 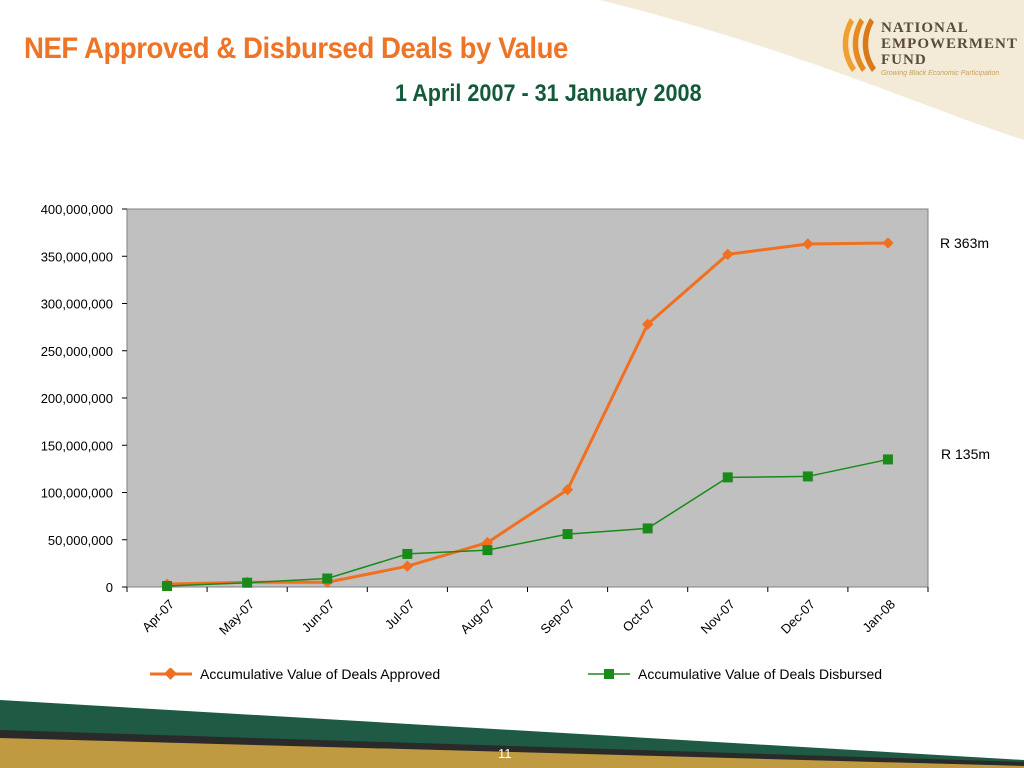 What do you see at coordinates (109, 587) in the screenshot?
I see `y-tick-label: 0` at bounding box center [109, 587].